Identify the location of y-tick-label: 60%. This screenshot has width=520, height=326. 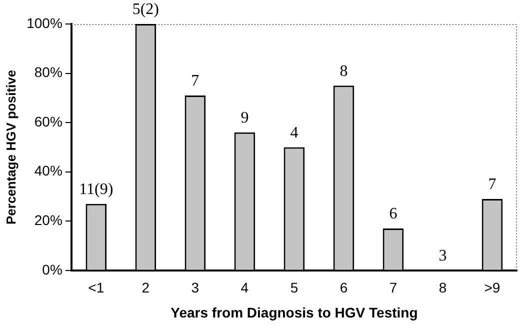
(48, 121).